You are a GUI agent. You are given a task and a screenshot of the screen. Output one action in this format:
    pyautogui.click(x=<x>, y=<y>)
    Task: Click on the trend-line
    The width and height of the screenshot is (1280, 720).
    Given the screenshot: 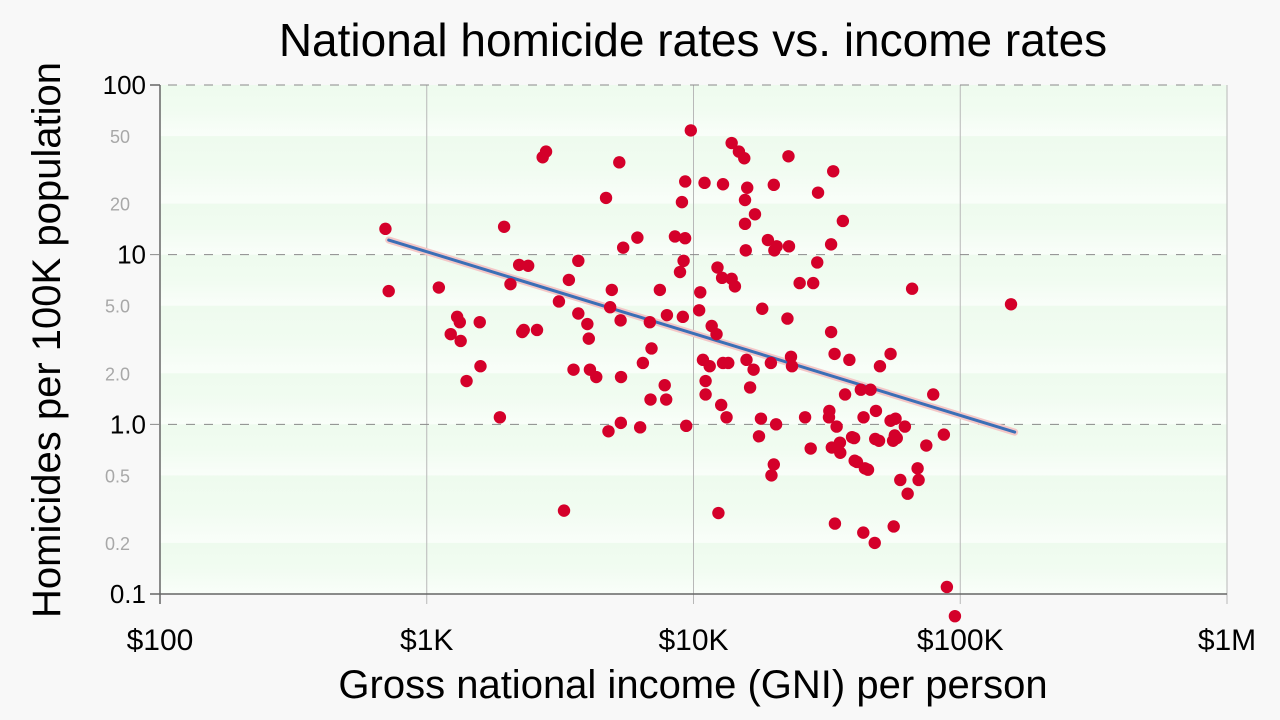 What is the action you would take?
    pyautogui.click(x=702, y=336)
    